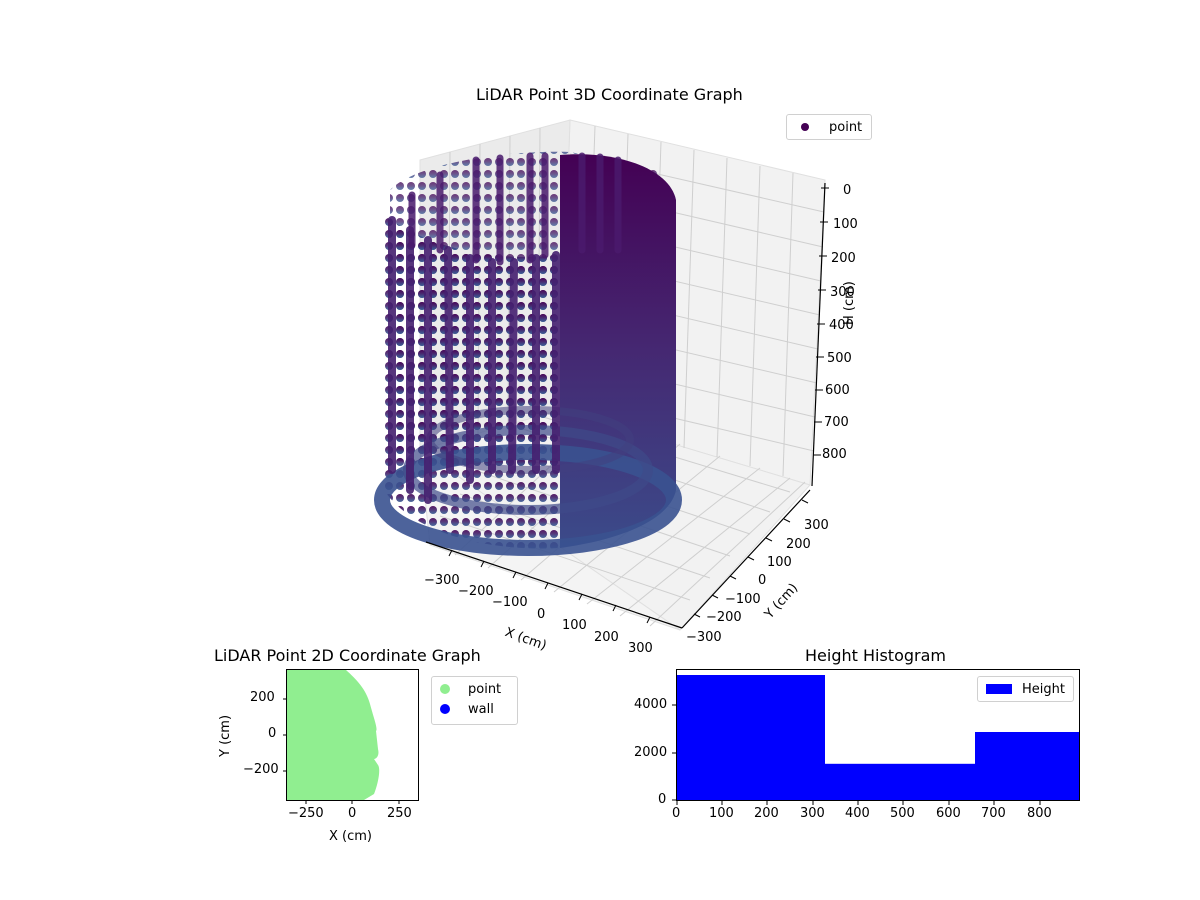  Describe the element at coordinates (445, 709) in the screenshot. I see `wall-marker-icon` at that location.